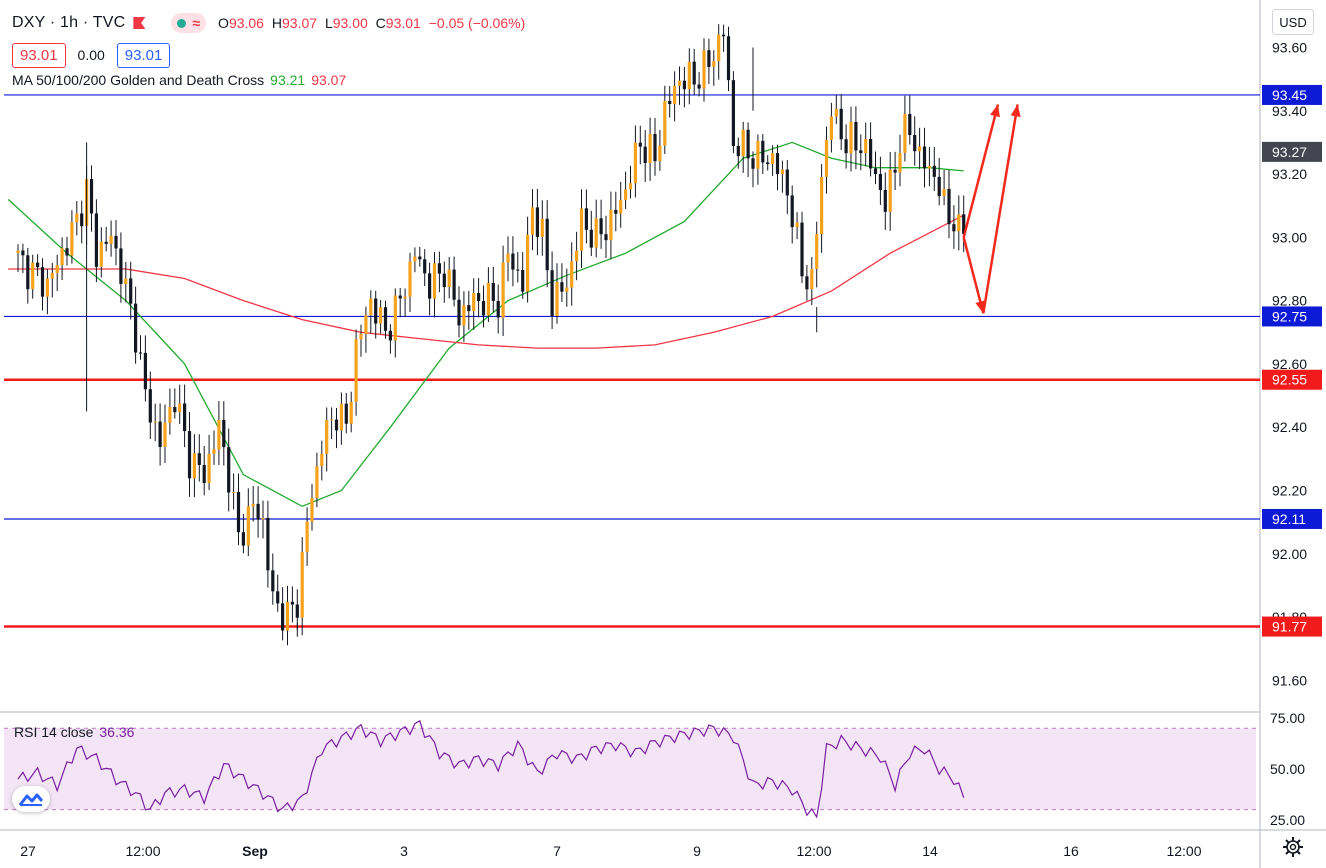 This screenshot has height=868, width=1326. What do you see at coordinates (138, 80) in the screenshot?
I see `ma-label: MA 50/100/200 Golden and Death Cross` at bounding box center [138, 80].